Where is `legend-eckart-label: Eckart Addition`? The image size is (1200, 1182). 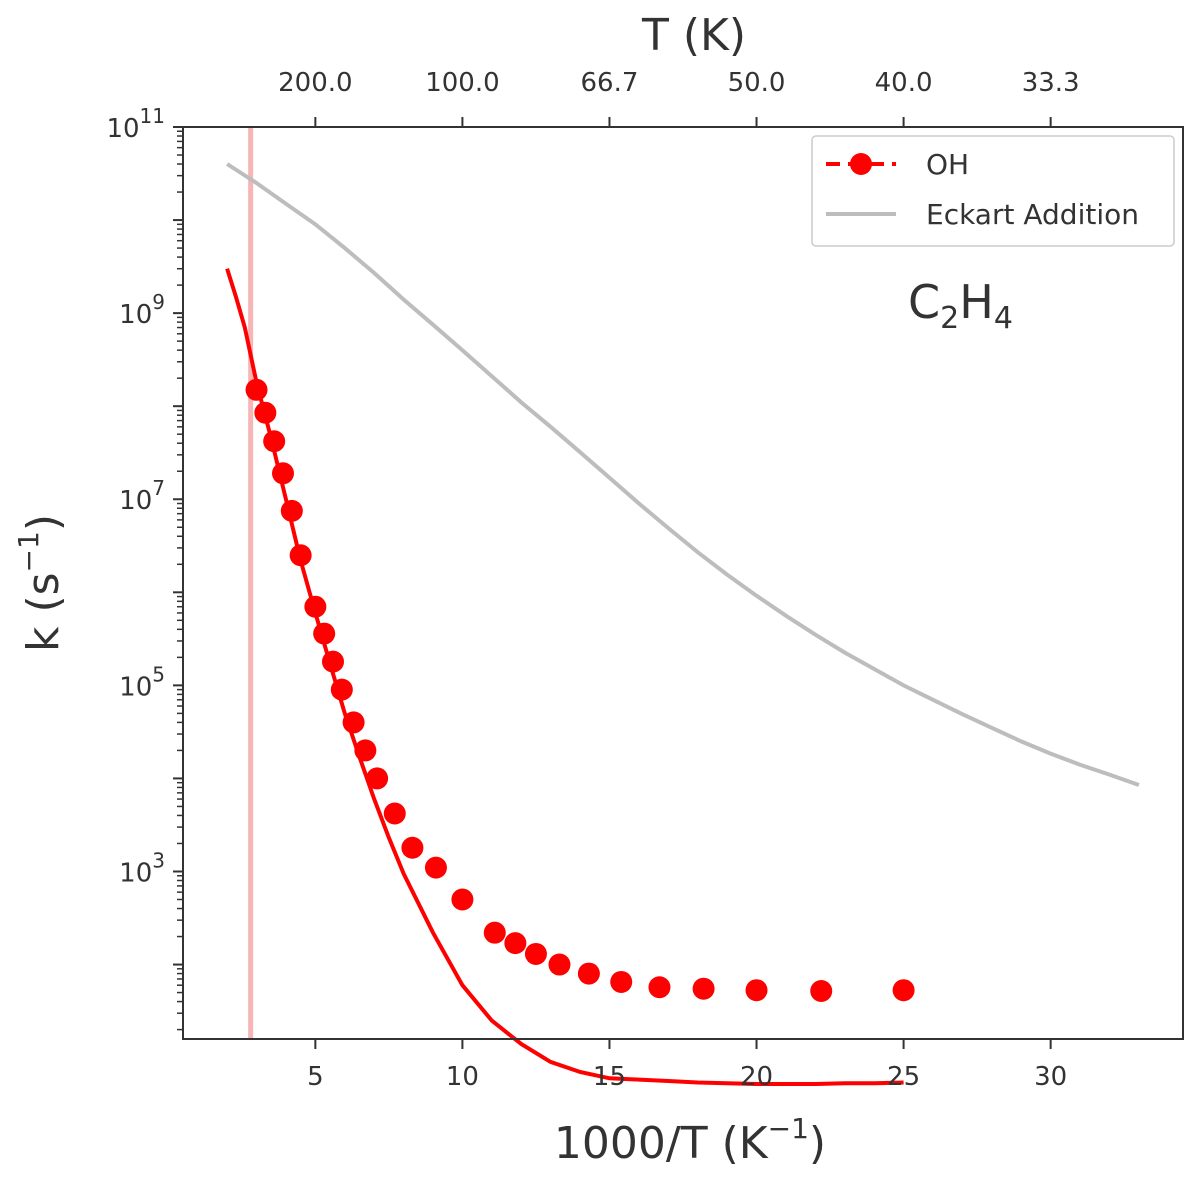 legend-eckart-label: Eckart Addition is located at coordinates (1032, 214).